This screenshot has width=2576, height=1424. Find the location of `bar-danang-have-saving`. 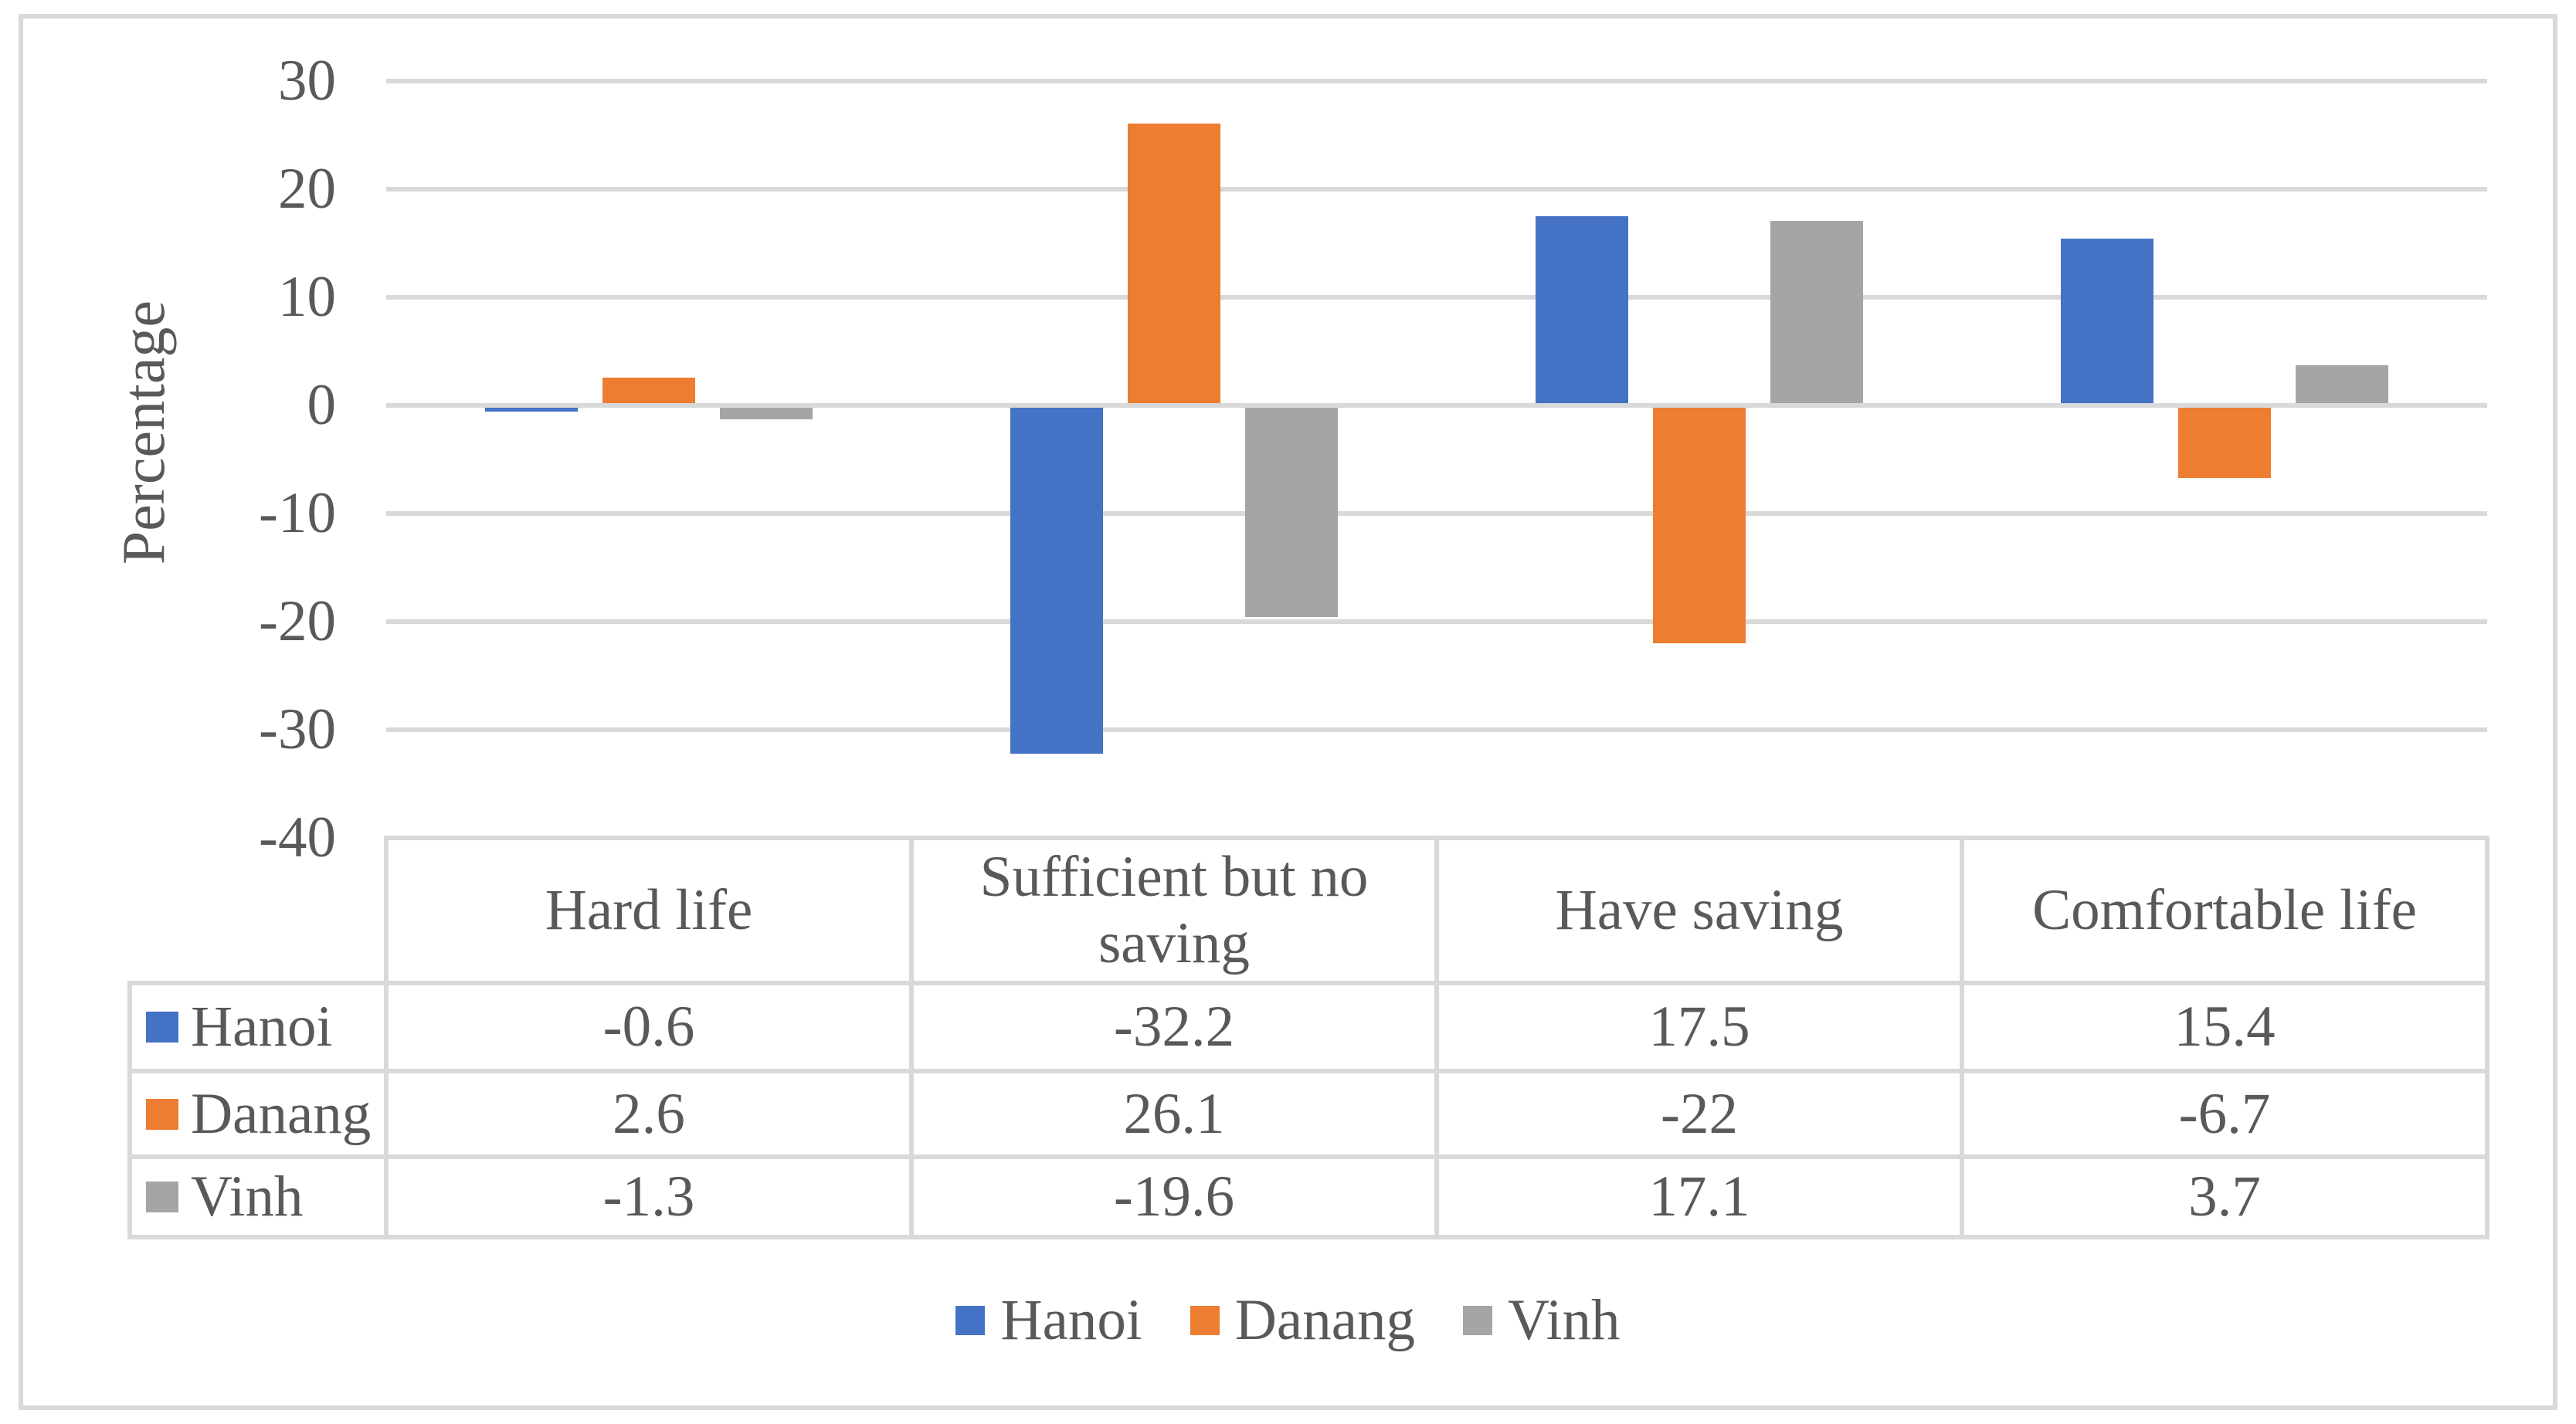

bar-danang-have-saving is located at coordinates (1699, 525).